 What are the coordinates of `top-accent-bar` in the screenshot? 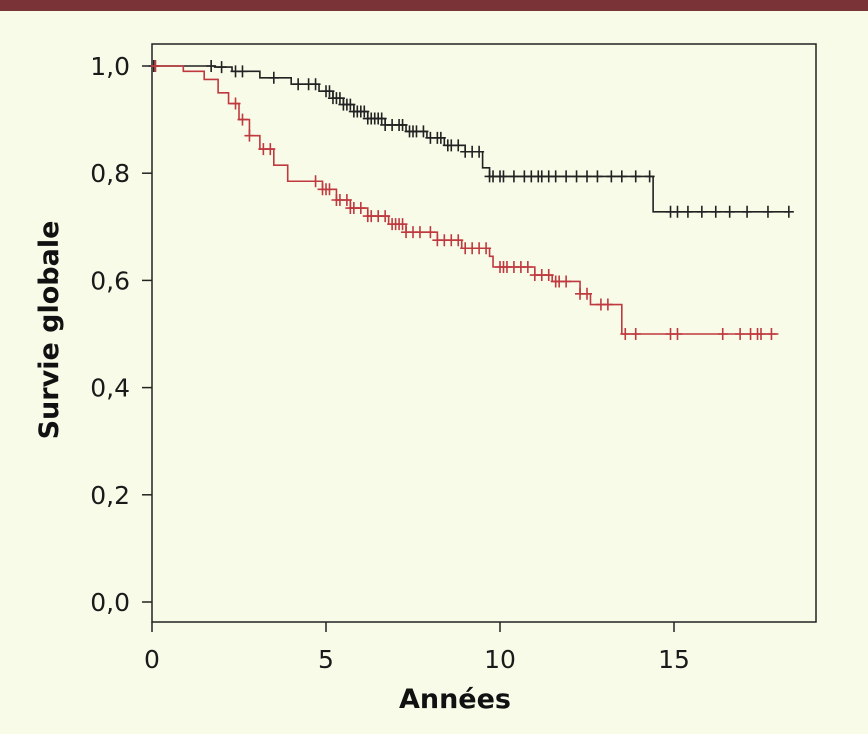 It's located at (434, 5).